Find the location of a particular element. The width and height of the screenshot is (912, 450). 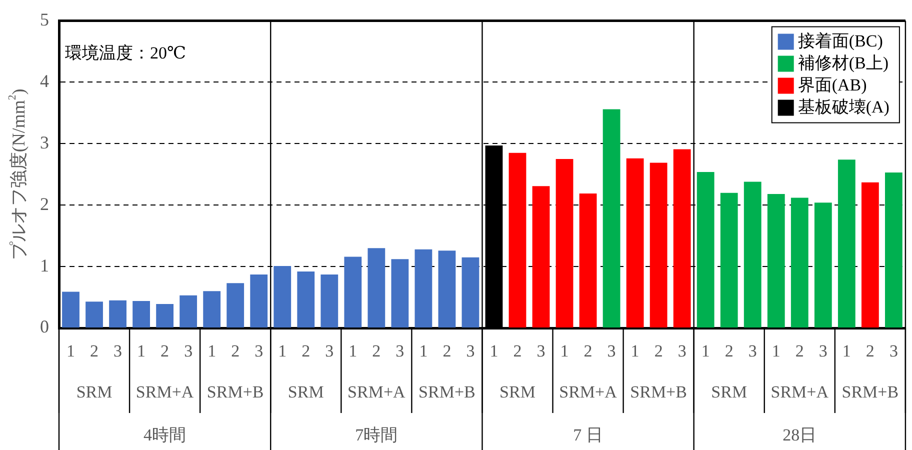

text: 7時間 is located at coordinates (376, 434).